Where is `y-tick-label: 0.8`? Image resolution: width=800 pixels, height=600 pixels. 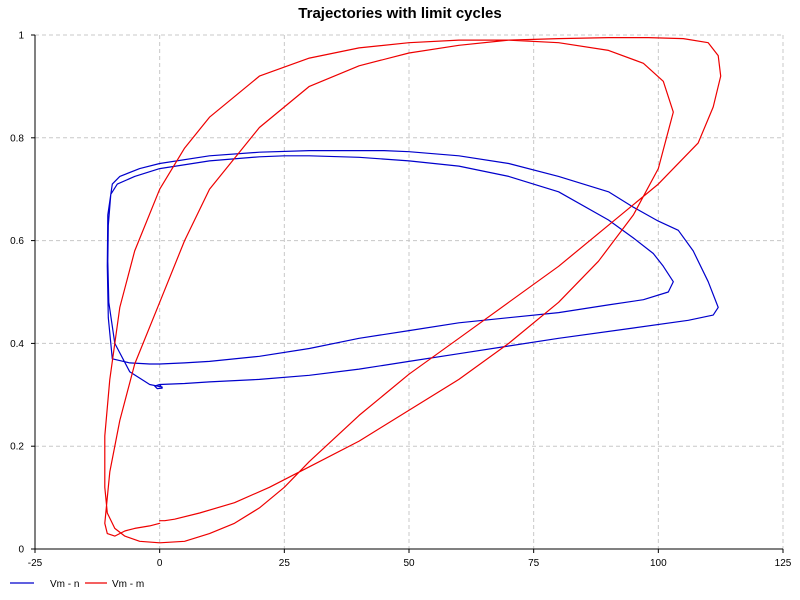 y-tick-label: 0.8 is located at coordinates (17, 138).